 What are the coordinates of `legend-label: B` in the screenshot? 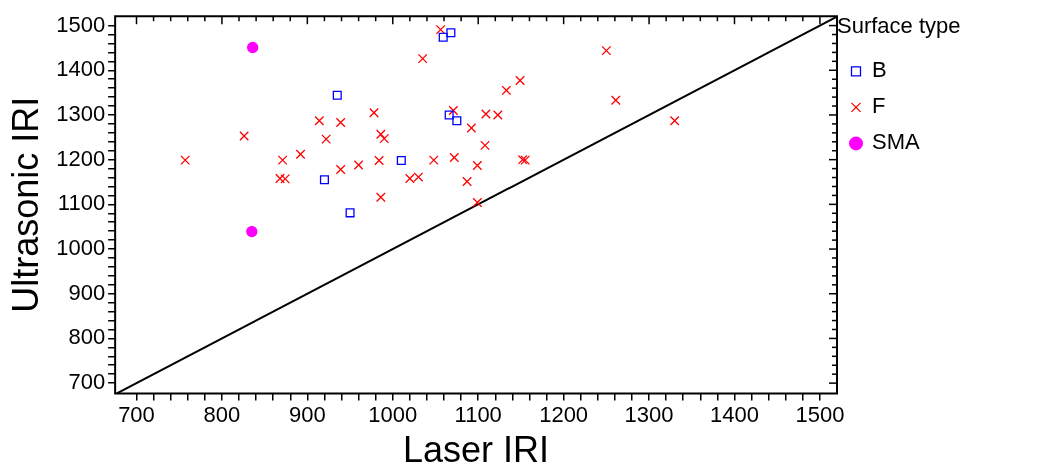 It's located at (879, 70).